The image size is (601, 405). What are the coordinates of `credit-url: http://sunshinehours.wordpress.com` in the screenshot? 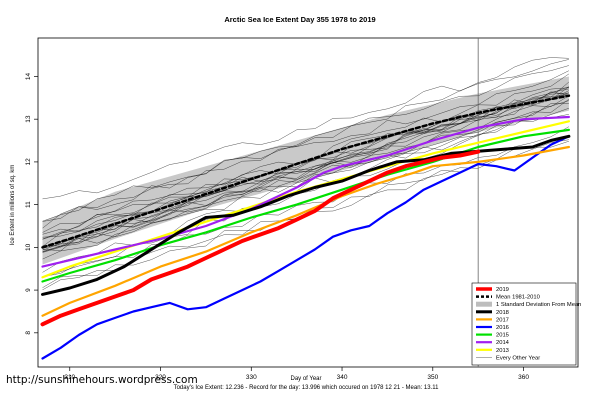 It's located at (102, 380).